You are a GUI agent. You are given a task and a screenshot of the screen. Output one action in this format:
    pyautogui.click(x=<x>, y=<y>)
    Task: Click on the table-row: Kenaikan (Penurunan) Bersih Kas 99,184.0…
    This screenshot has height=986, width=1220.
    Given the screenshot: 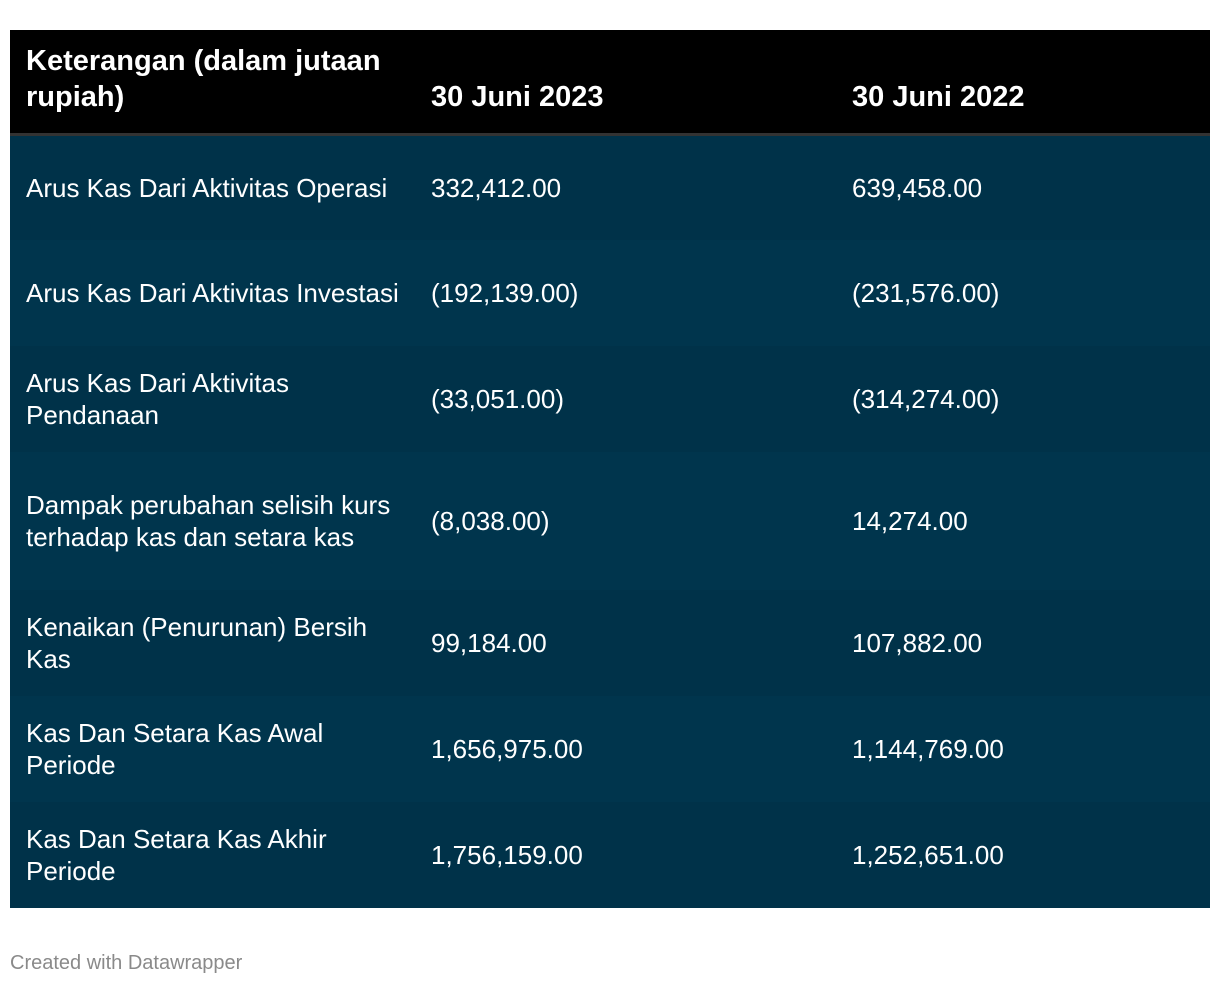 What is the action you would take?
    pyautogui.click(x=610, y=643)
    